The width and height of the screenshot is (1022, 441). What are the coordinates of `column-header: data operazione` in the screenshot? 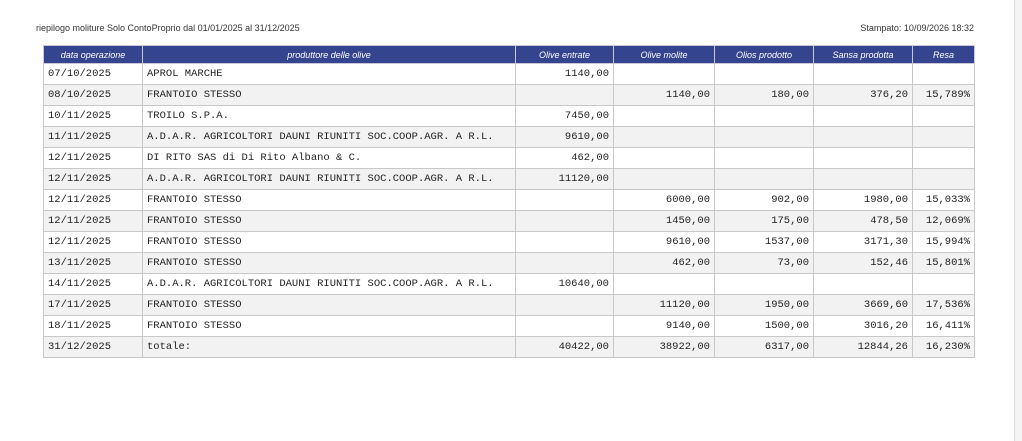 It's located at (93, 54).